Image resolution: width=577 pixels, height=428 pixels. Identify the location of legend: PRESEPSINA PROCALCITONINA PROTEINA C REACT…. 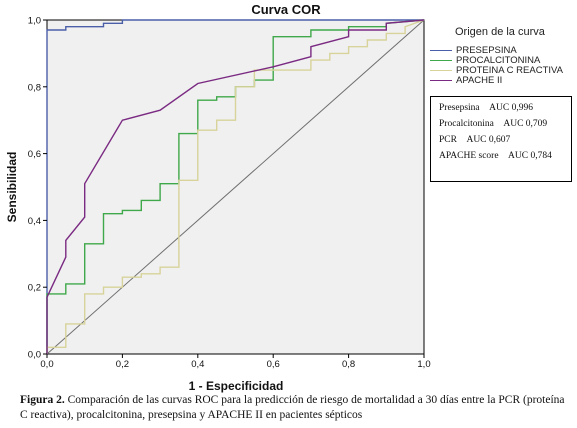
(496, 65).